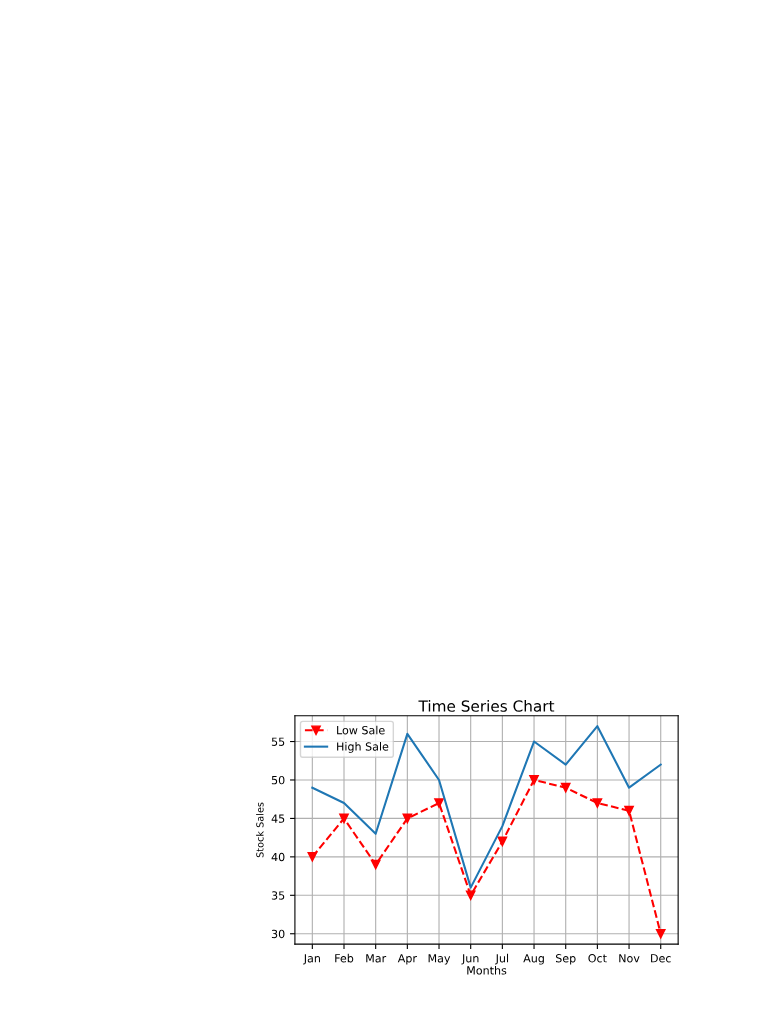 This screenshot has width=768, height=1024. Describe the element at coordinates (486, 706) in the screenshot. I see `chart-title: Time Series Chart` at that location.